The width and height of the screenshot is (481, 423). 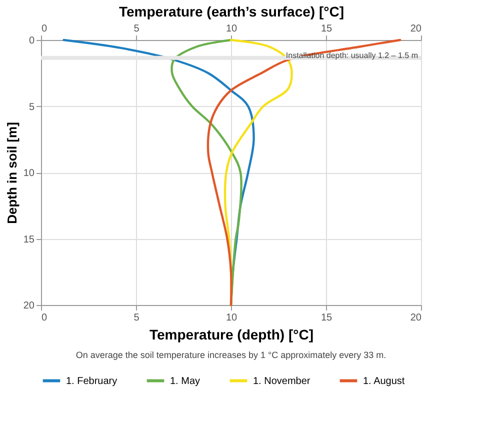 I want to click on legend-label: 1. May, so click(x=185, y=381).